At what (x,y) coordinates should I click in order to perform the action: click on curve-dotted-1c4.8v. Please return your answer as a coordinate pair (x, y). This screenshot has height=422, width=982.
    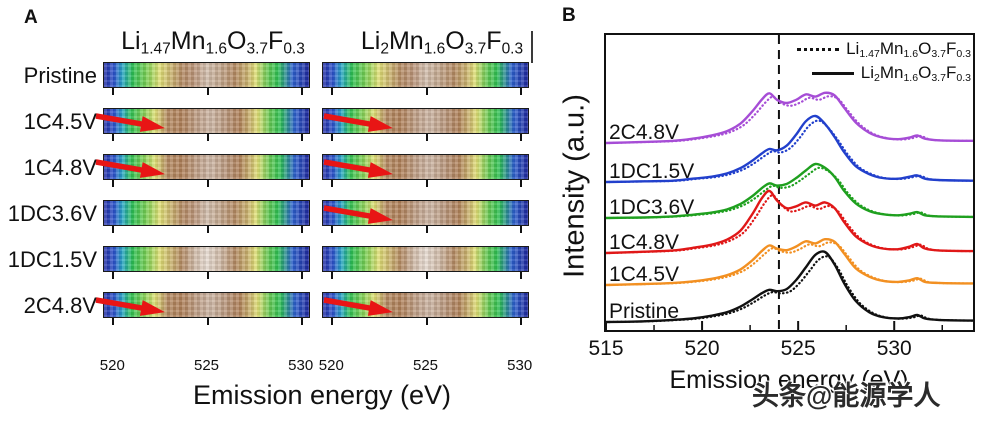
    Looking at the image, I should click on (790, 224).